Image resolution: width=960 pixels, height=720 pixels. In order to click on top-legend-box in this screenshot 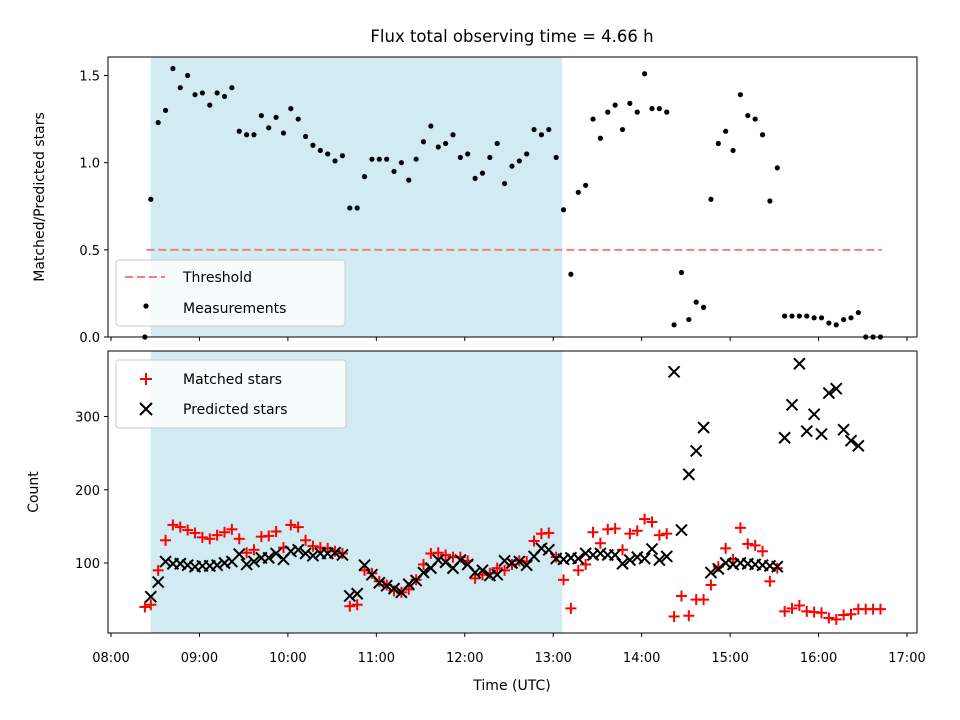, I will do `click(230, 293)`.